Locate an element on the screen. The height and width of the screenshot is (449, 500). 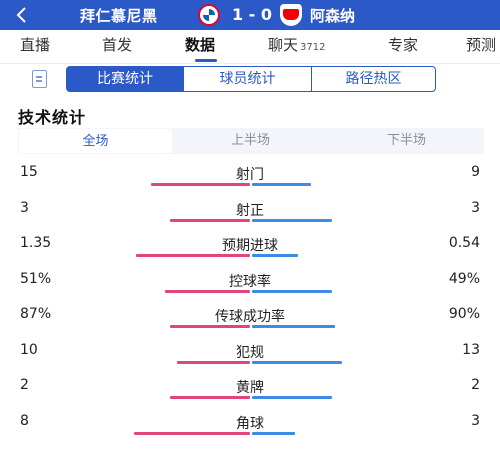
stats-subtabs: 比赛统计 球员统计 路径热区 is located at coordinates (250, 80).